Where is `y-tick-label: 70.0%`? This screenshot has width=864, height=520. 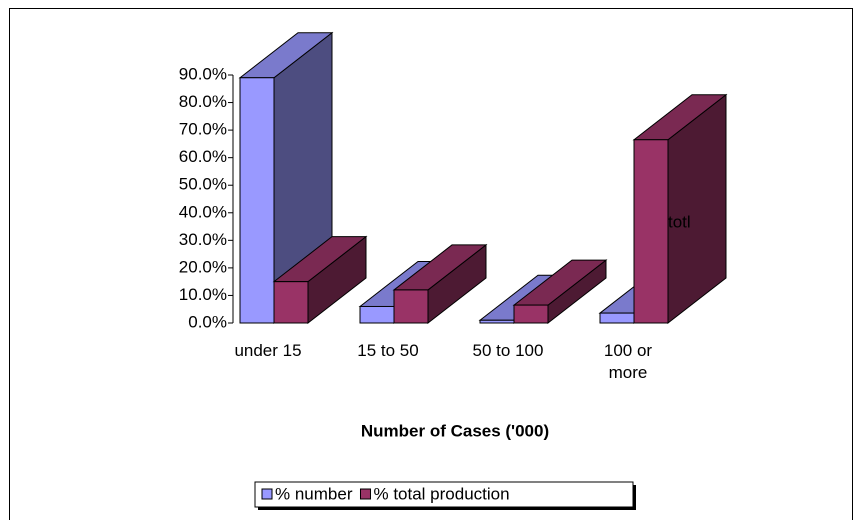
y-tick-label: 70.0% is located at coordinates (203, 129).